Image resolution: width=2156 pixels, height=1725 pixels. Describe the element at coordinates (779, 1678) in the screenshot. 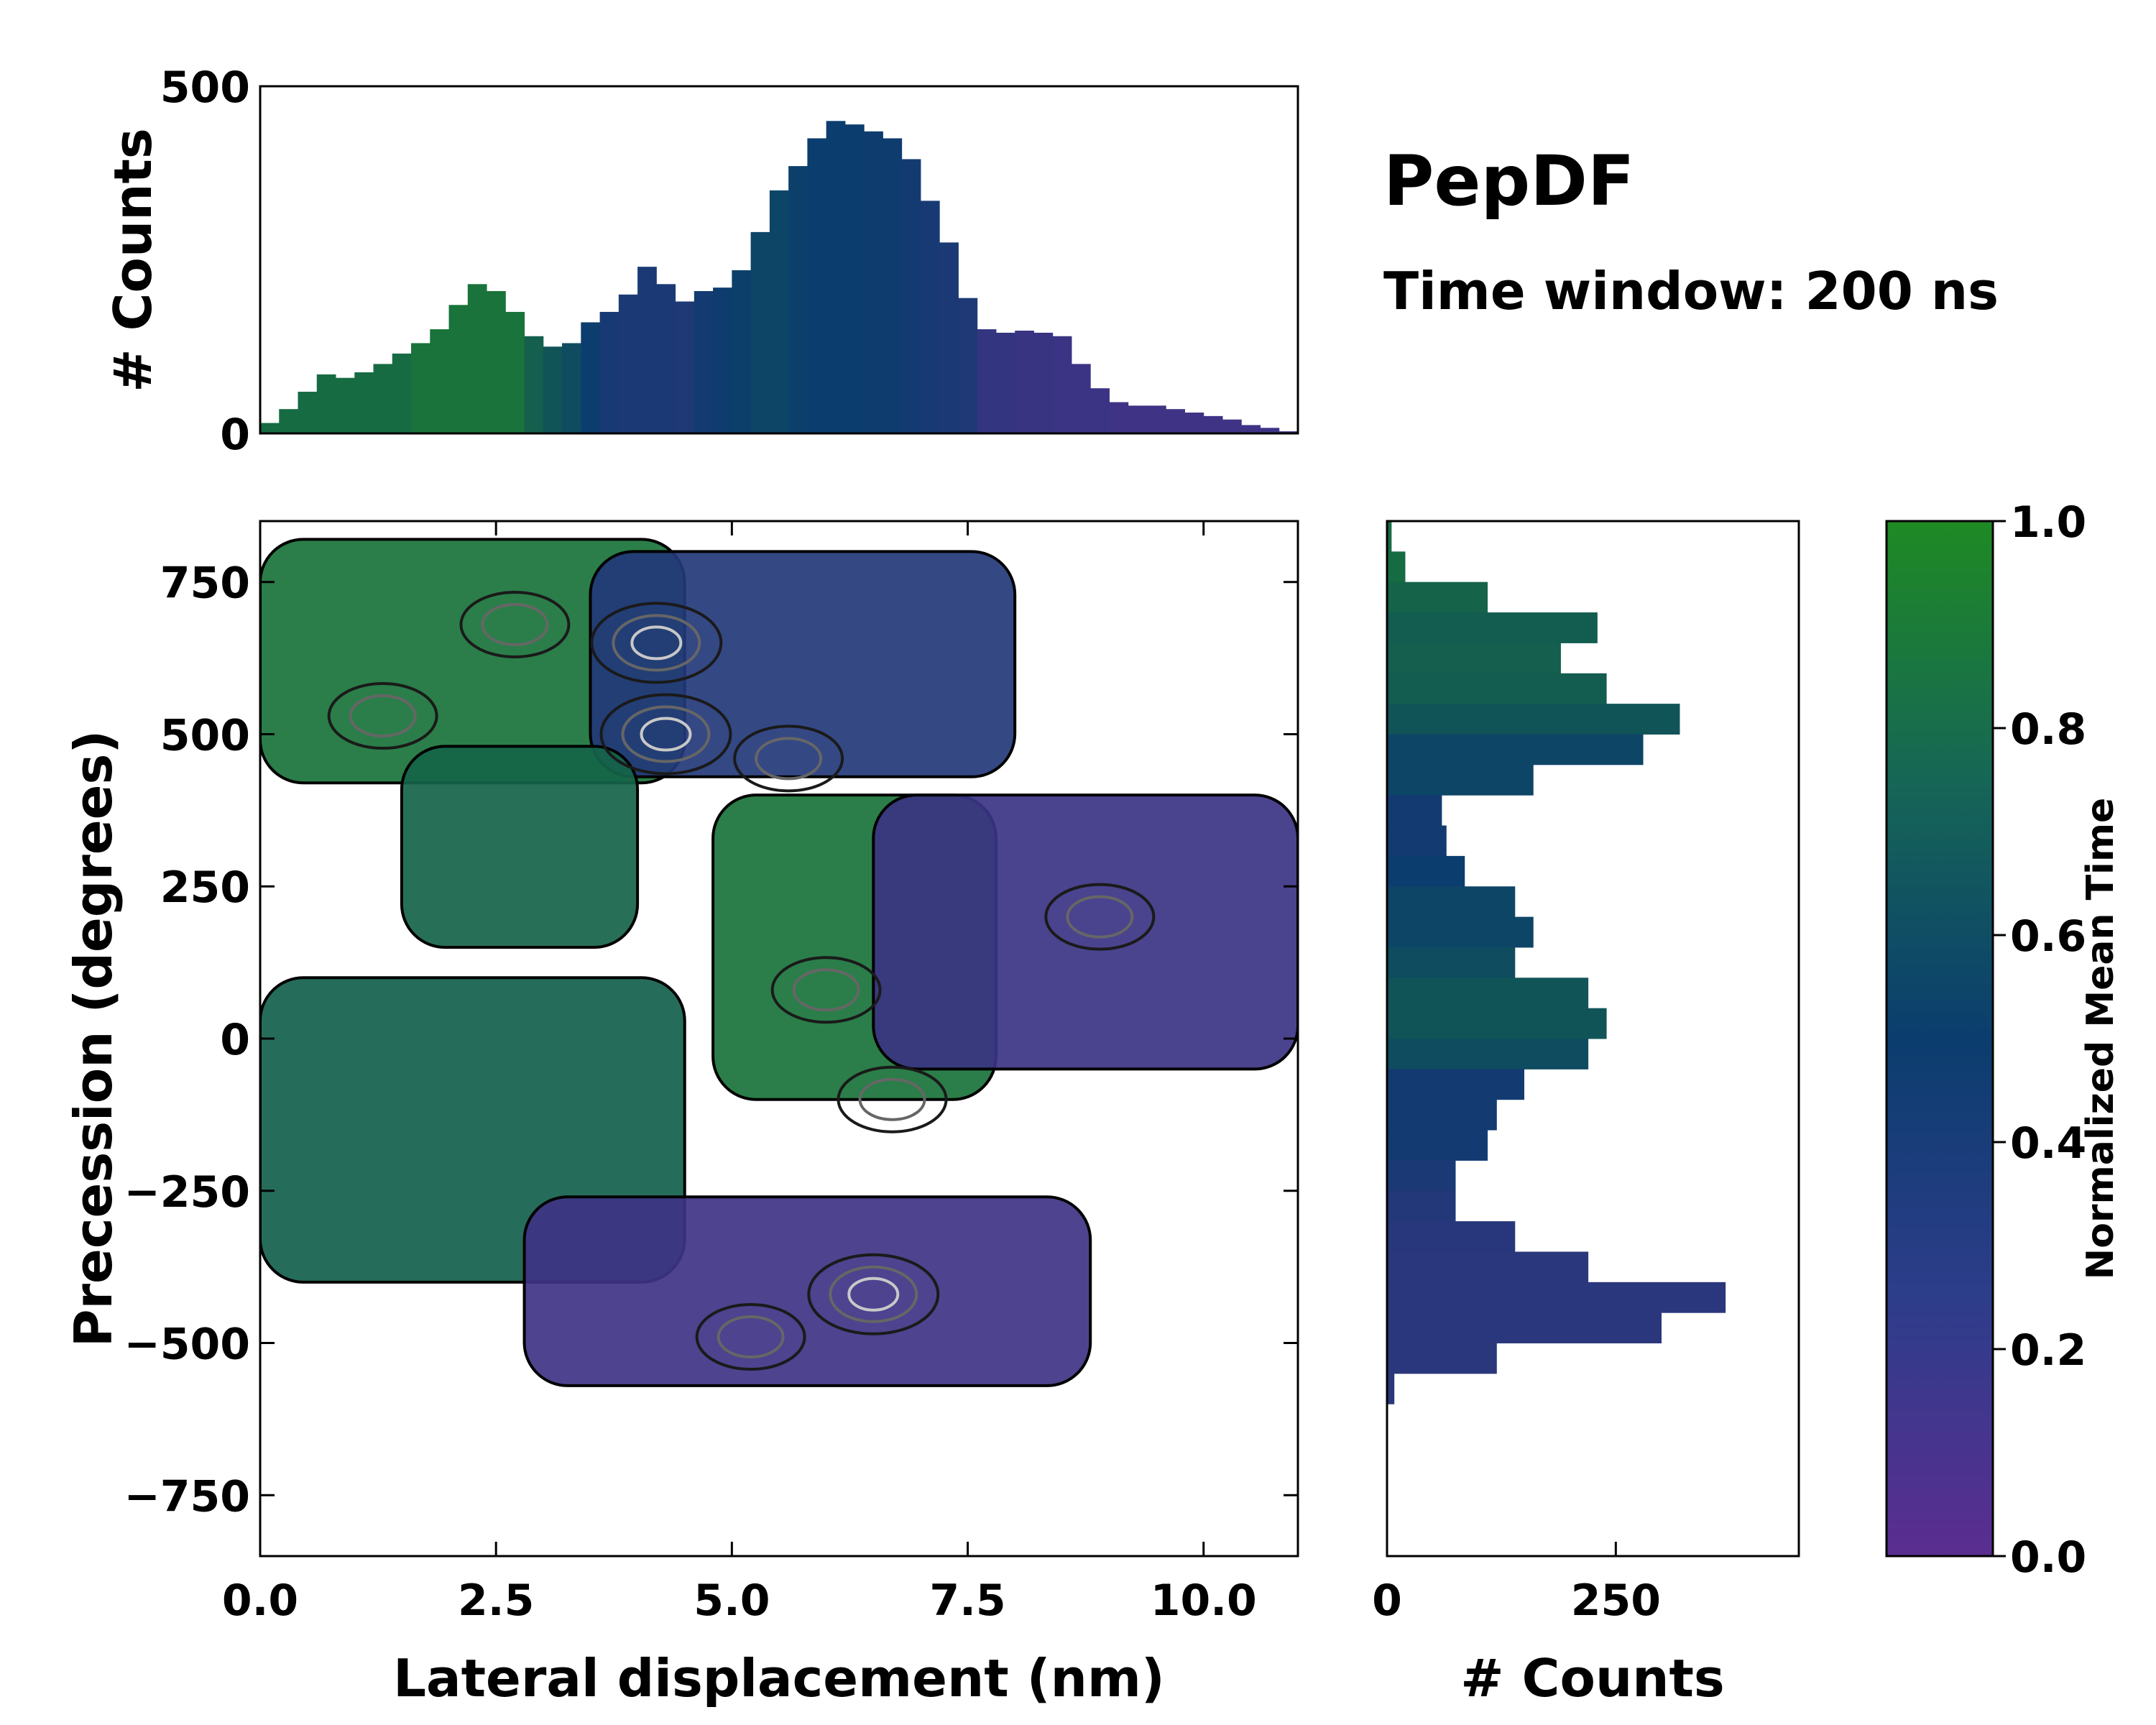

I see `main-heatmap-xlabel: Lateral displacement (nm)` at that location.